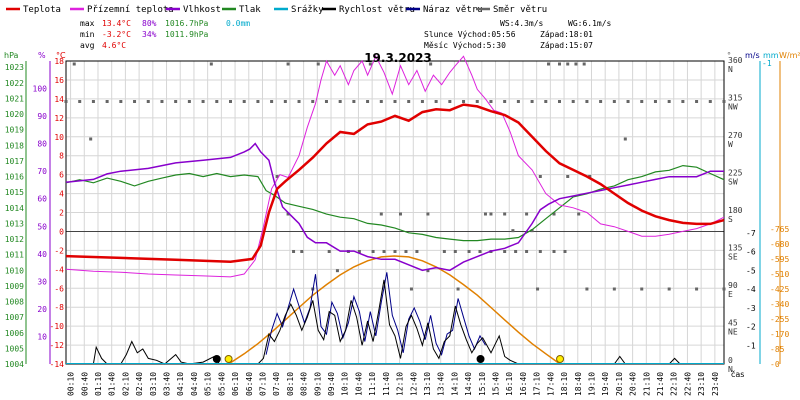 The width and height of the screenshot is (800, 400). What do you see at coordinates (779, 319) in the screenshot?
I see `solar-tick-label: -255` at bounding box center [779, 319].